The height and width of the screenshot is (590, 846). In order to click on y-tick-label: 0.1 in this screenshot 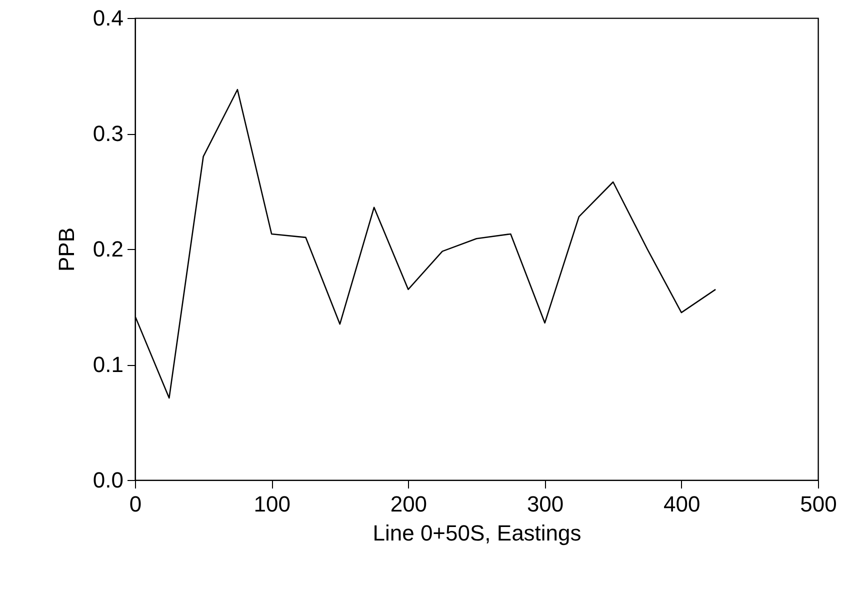, I will do `click(108, 364)`.